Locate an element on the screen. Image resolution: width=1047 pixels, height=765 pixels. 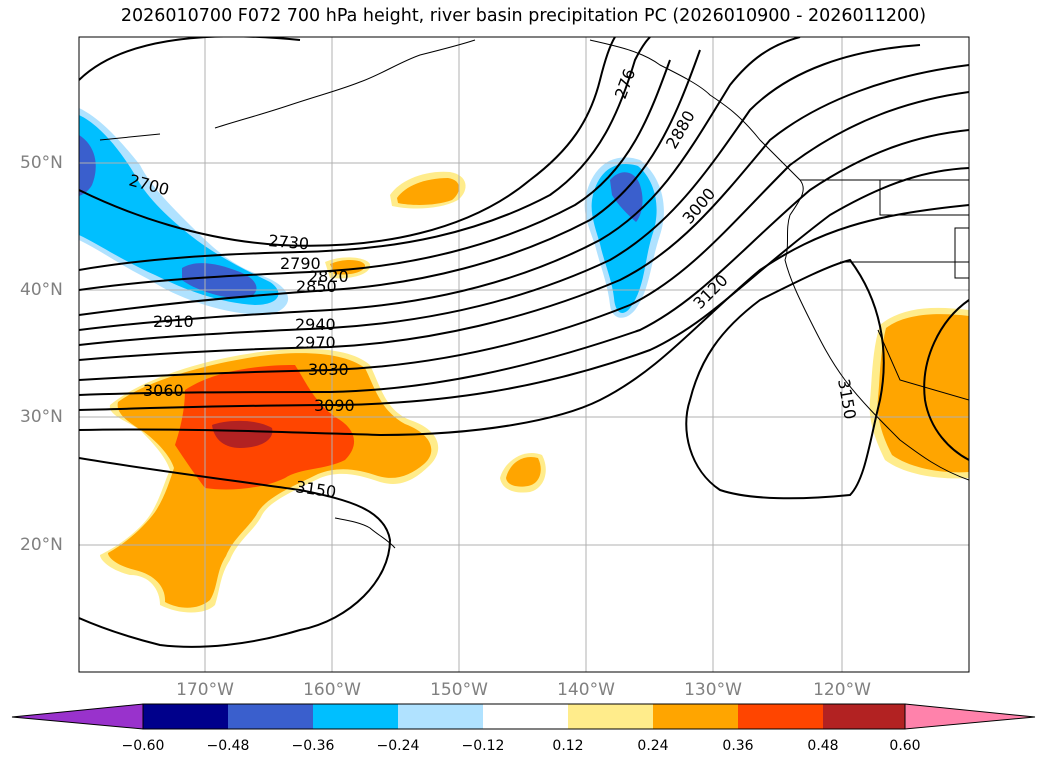
lat-label: 40°N is located at coordinates (41, 290).